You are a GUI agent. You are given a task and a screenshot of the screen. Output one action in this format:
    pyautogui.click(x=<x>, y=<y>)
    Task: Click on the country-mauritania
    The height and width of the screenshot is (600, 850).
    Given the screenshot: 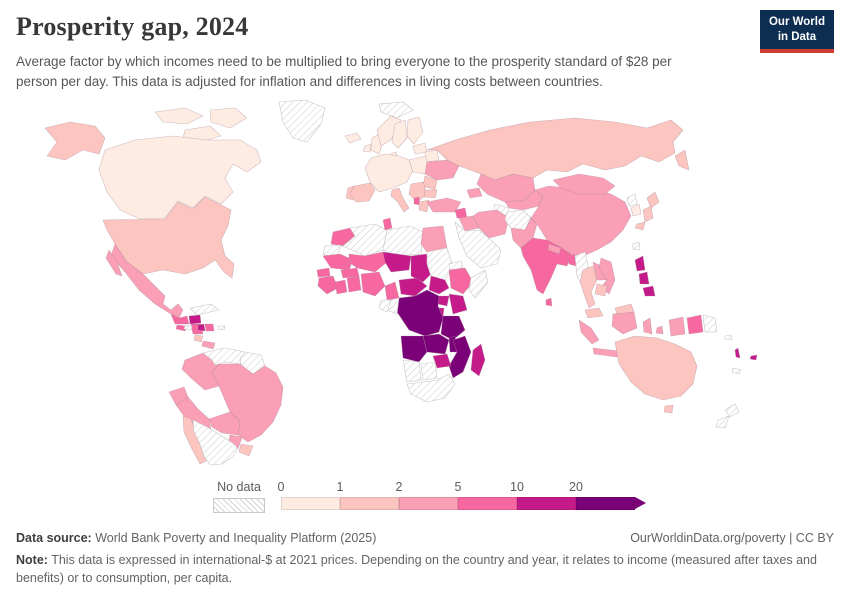 What is the action you would take?
    pyautogui.click(x=338, y=262)
    